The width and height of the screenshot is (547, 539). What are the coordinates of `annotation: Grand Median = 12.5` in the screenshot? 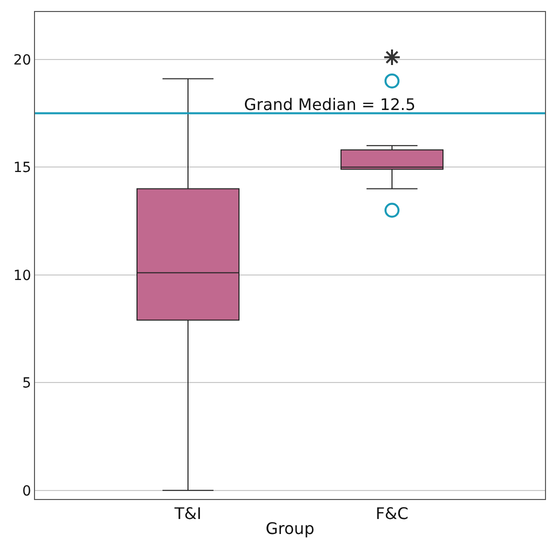 It's located at (330, 104).